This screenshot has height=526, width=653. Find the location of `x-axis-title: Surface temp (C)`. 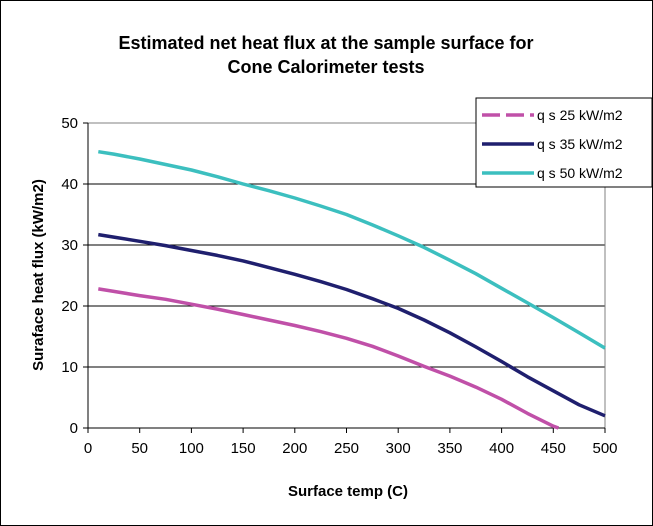

x-axis-title: Surface temp (C) is located at coordinates (348, 491).